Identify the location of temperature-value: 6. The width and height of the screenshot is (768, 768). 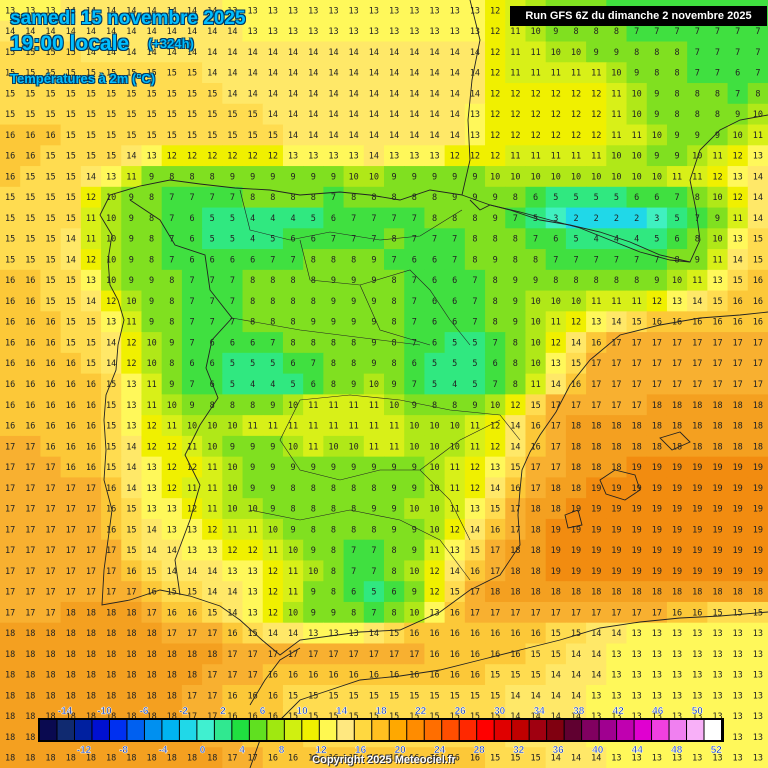
(434, 260).